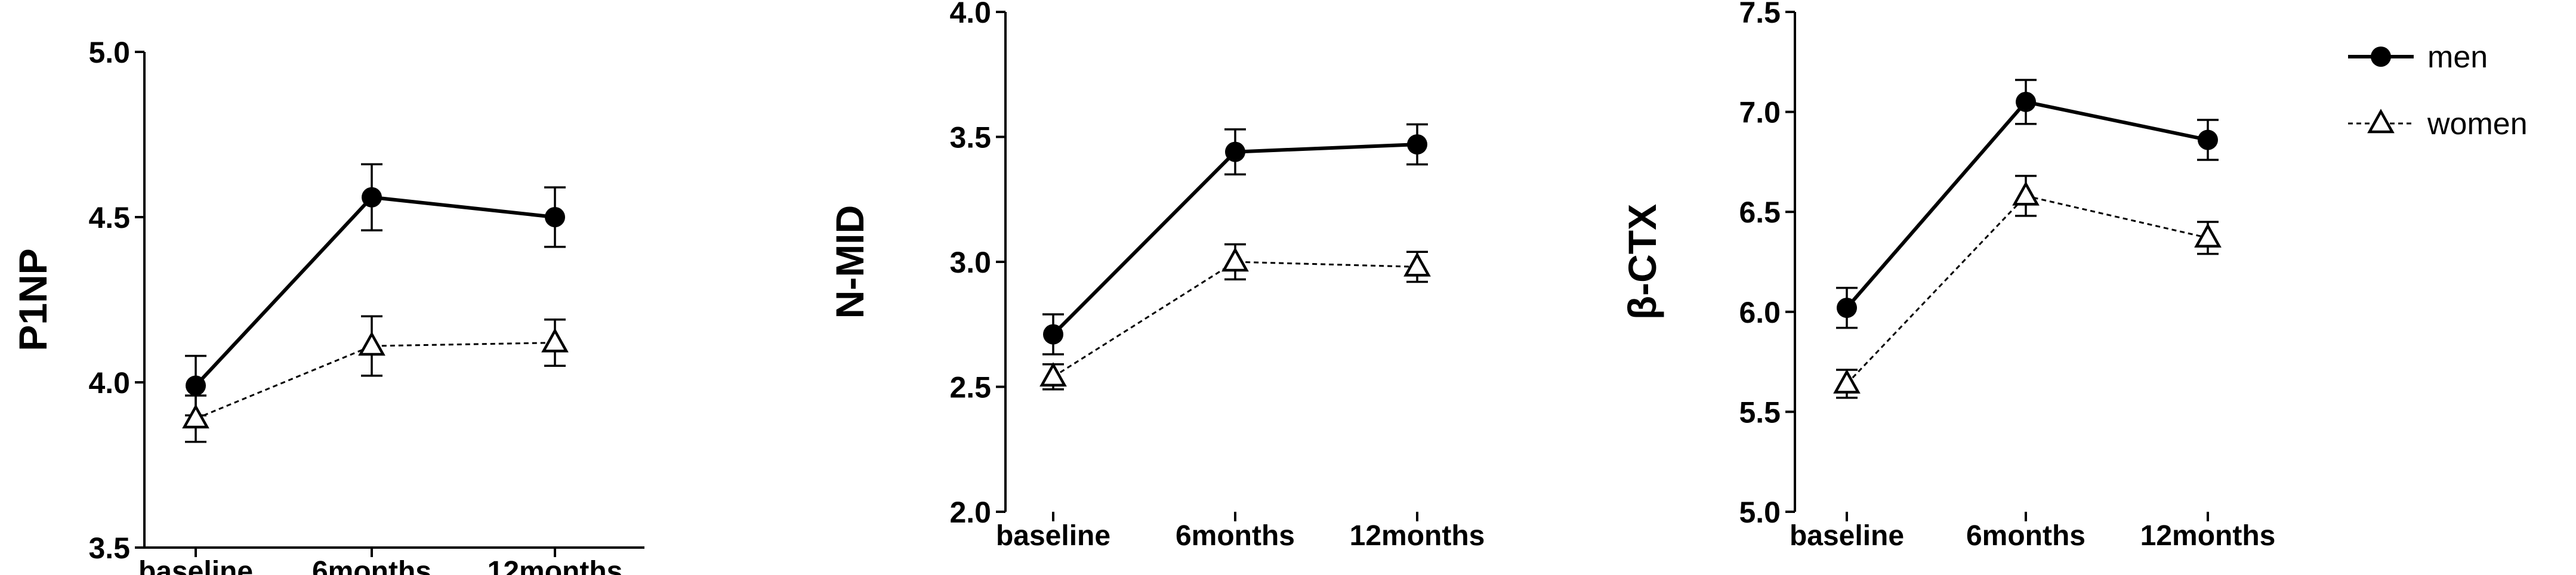  Describe the element at coordinates (33, 299) in the screenshot. I see `y-axis-title: P1NP` at that location.